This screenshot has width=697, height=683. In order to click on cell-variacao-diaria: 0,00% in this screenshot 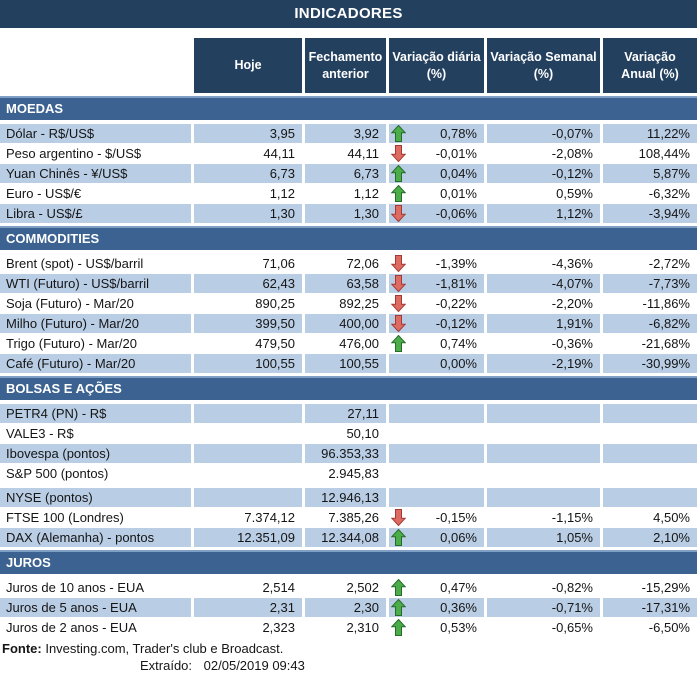, I will do `click(436, 363)`.